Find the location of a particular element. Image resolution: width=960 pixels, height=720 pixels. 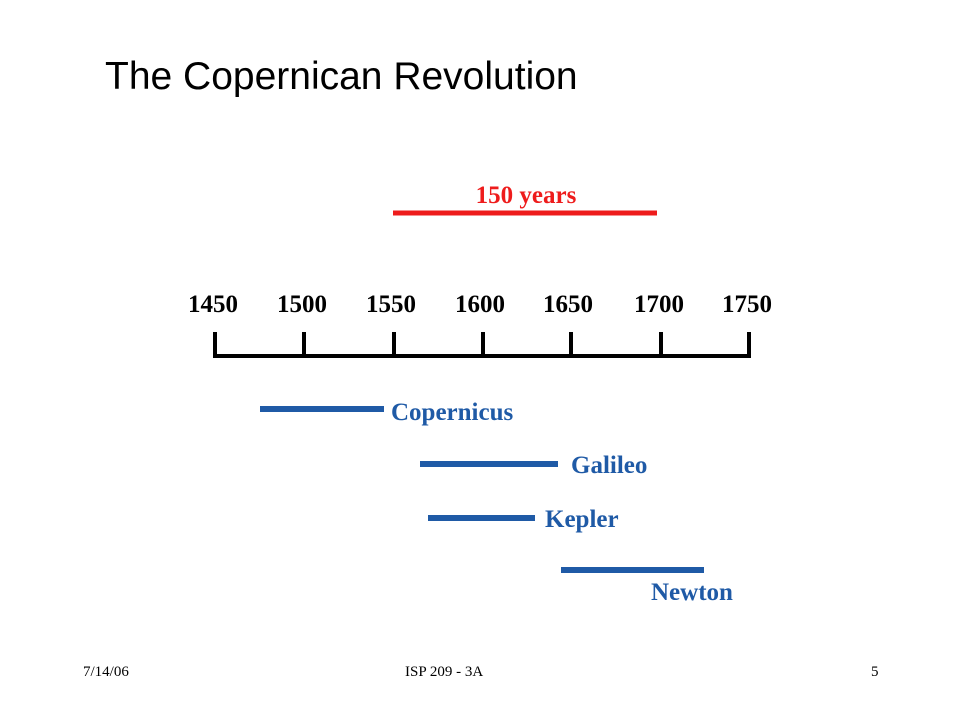

tick-label-1700: 1700 is located at coordinates (659, 304).